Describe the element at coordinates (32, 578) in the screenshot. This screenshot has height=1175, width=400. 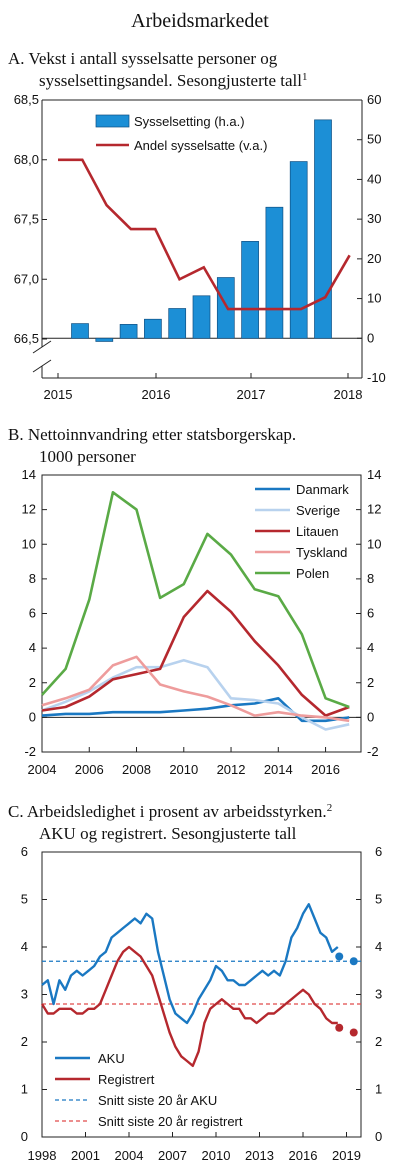
I see `plot-b-left-tick-label: 8` at that location.